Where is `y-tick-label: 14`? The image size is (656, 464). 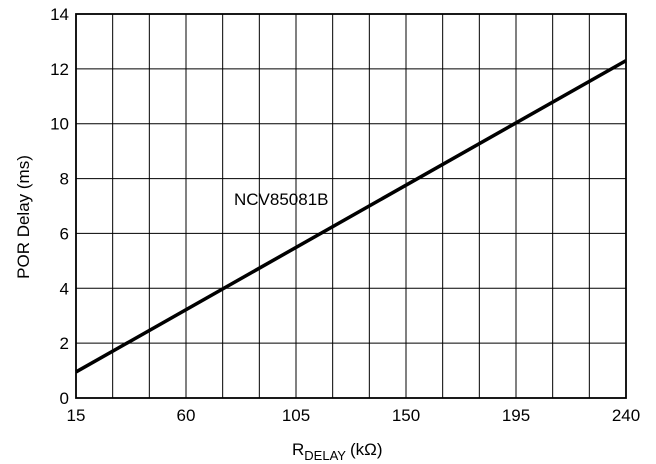 y-tick-label: 14 is located at coordinates (59, 14).